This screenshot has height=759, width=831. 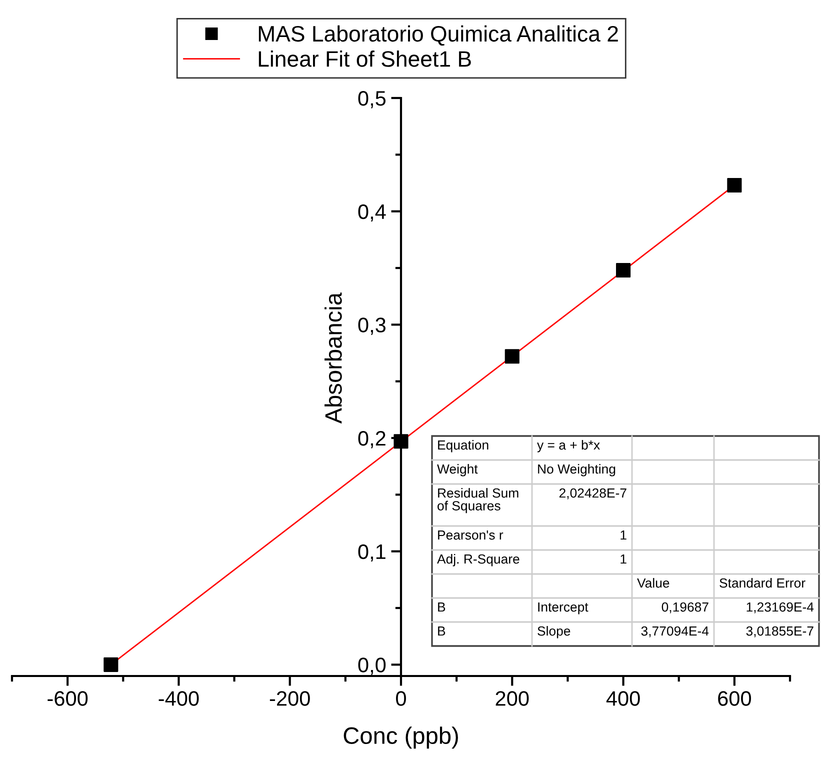 What do you see at coordinates (457, 470) in the screenshot?
I see `annotation: Weight` at bounding box center [457, 470].